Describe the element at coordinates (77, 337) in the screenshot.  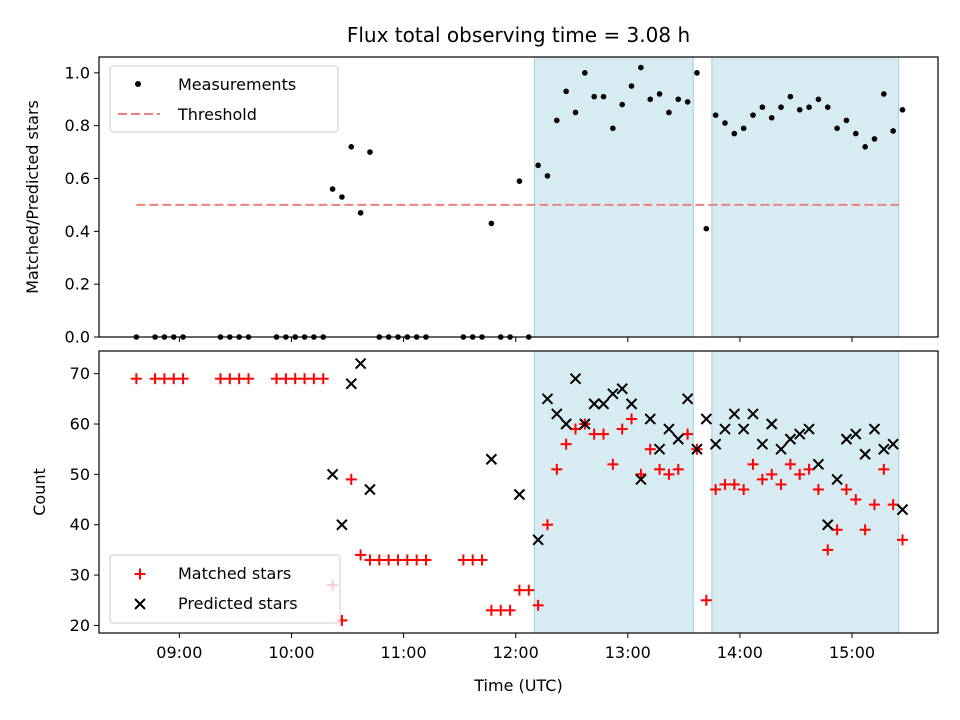
I see `top-y-tick-label: 0.0` at that location.